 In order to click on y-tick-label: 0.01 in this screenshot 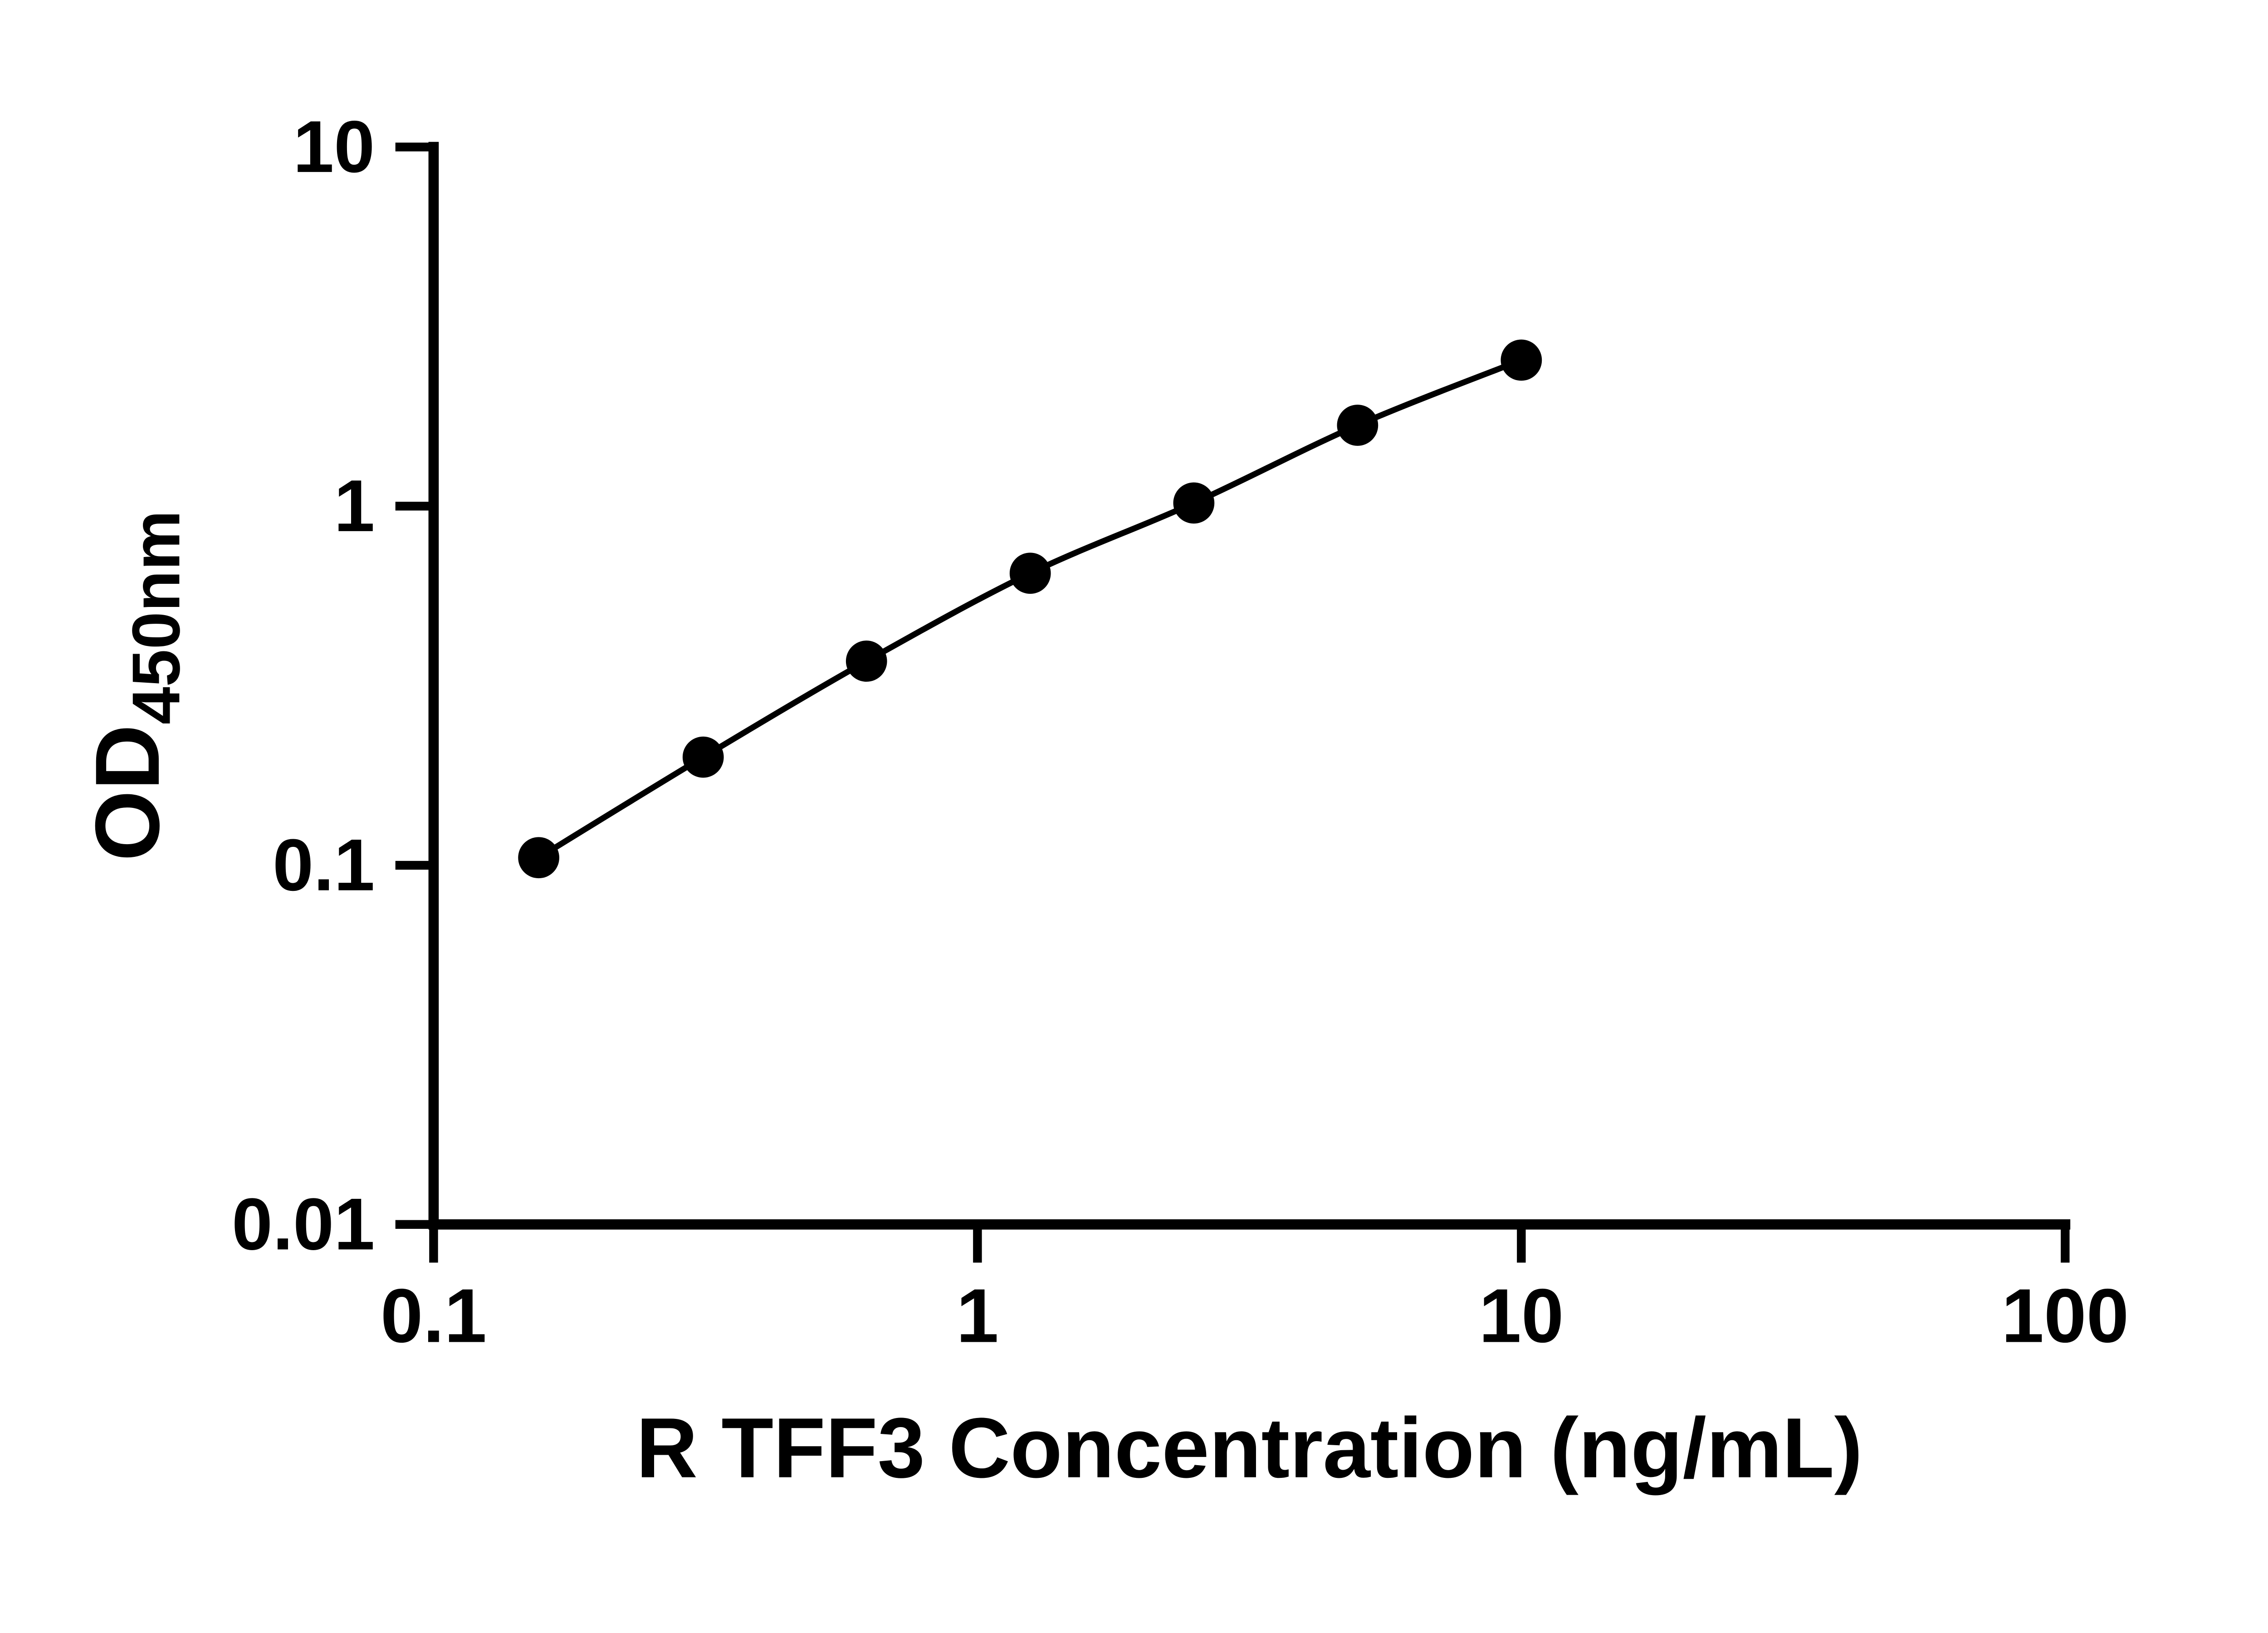, I will do `click(304, 1224)`.